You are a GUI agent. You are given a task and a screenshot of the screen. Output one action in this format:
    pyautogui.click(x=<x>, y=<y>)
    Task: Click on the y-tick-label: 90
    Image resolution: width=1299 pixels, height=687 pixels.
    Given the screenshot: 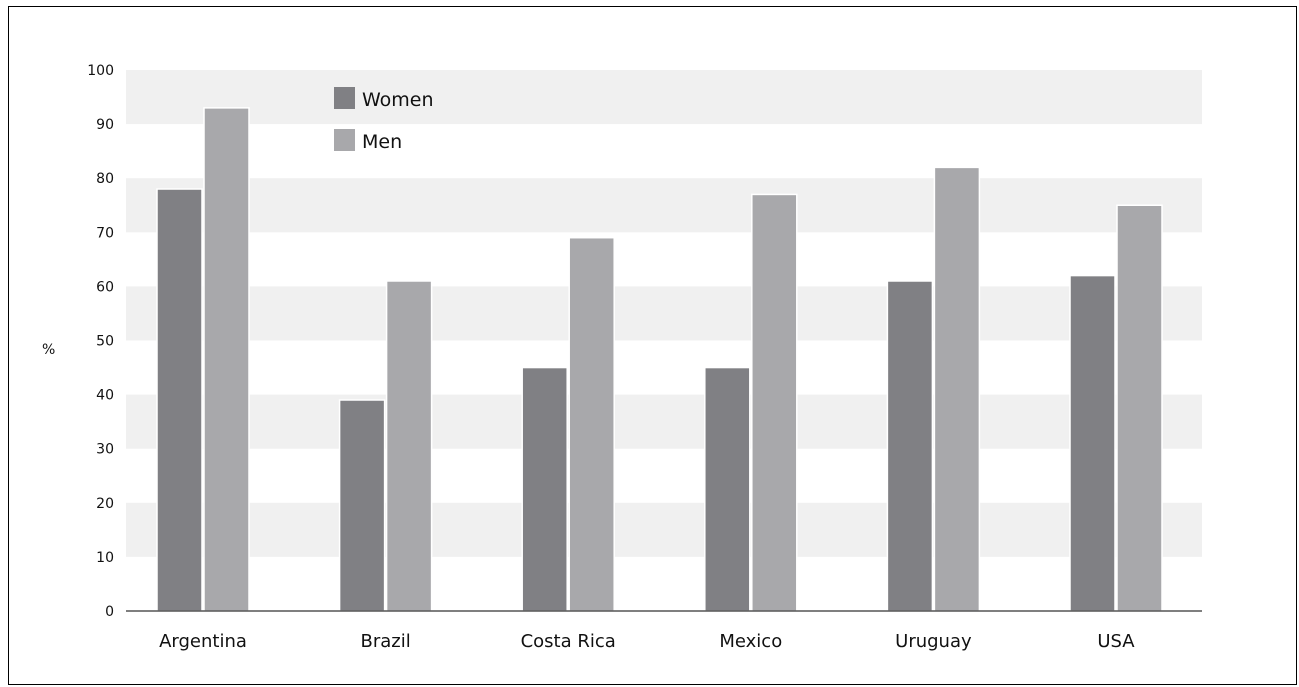 What is the action you would take?
    pyautogui.click(x=105, y=125)
    